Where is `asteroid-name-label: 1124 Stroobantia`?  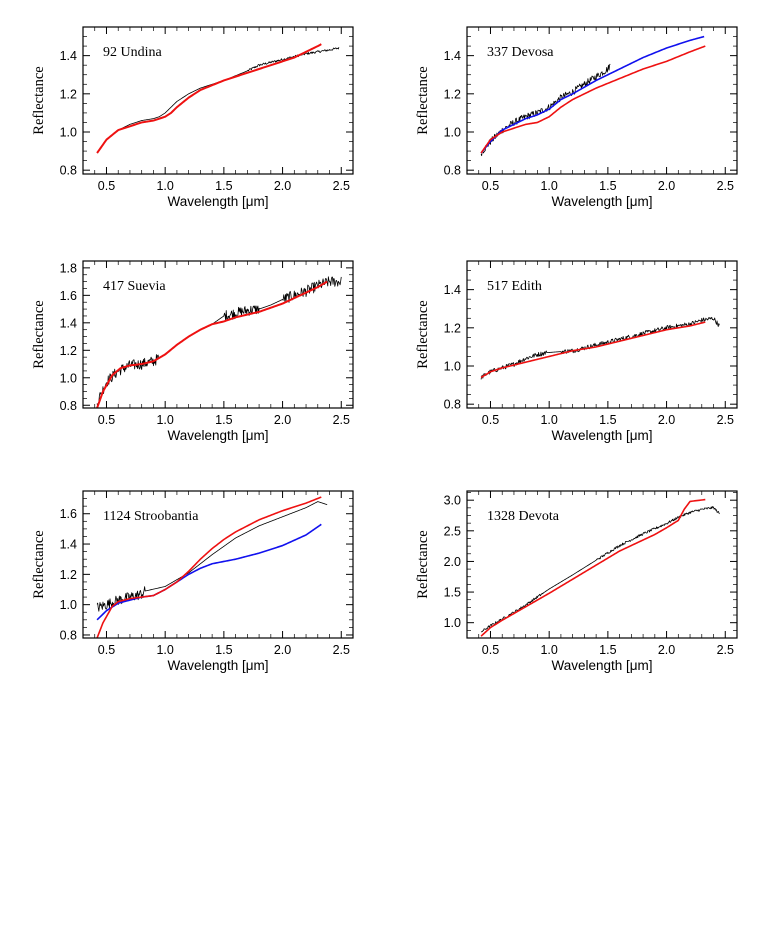 asteroid-name-label: 1124 Stroobantia is located at coordinates (151, 516).